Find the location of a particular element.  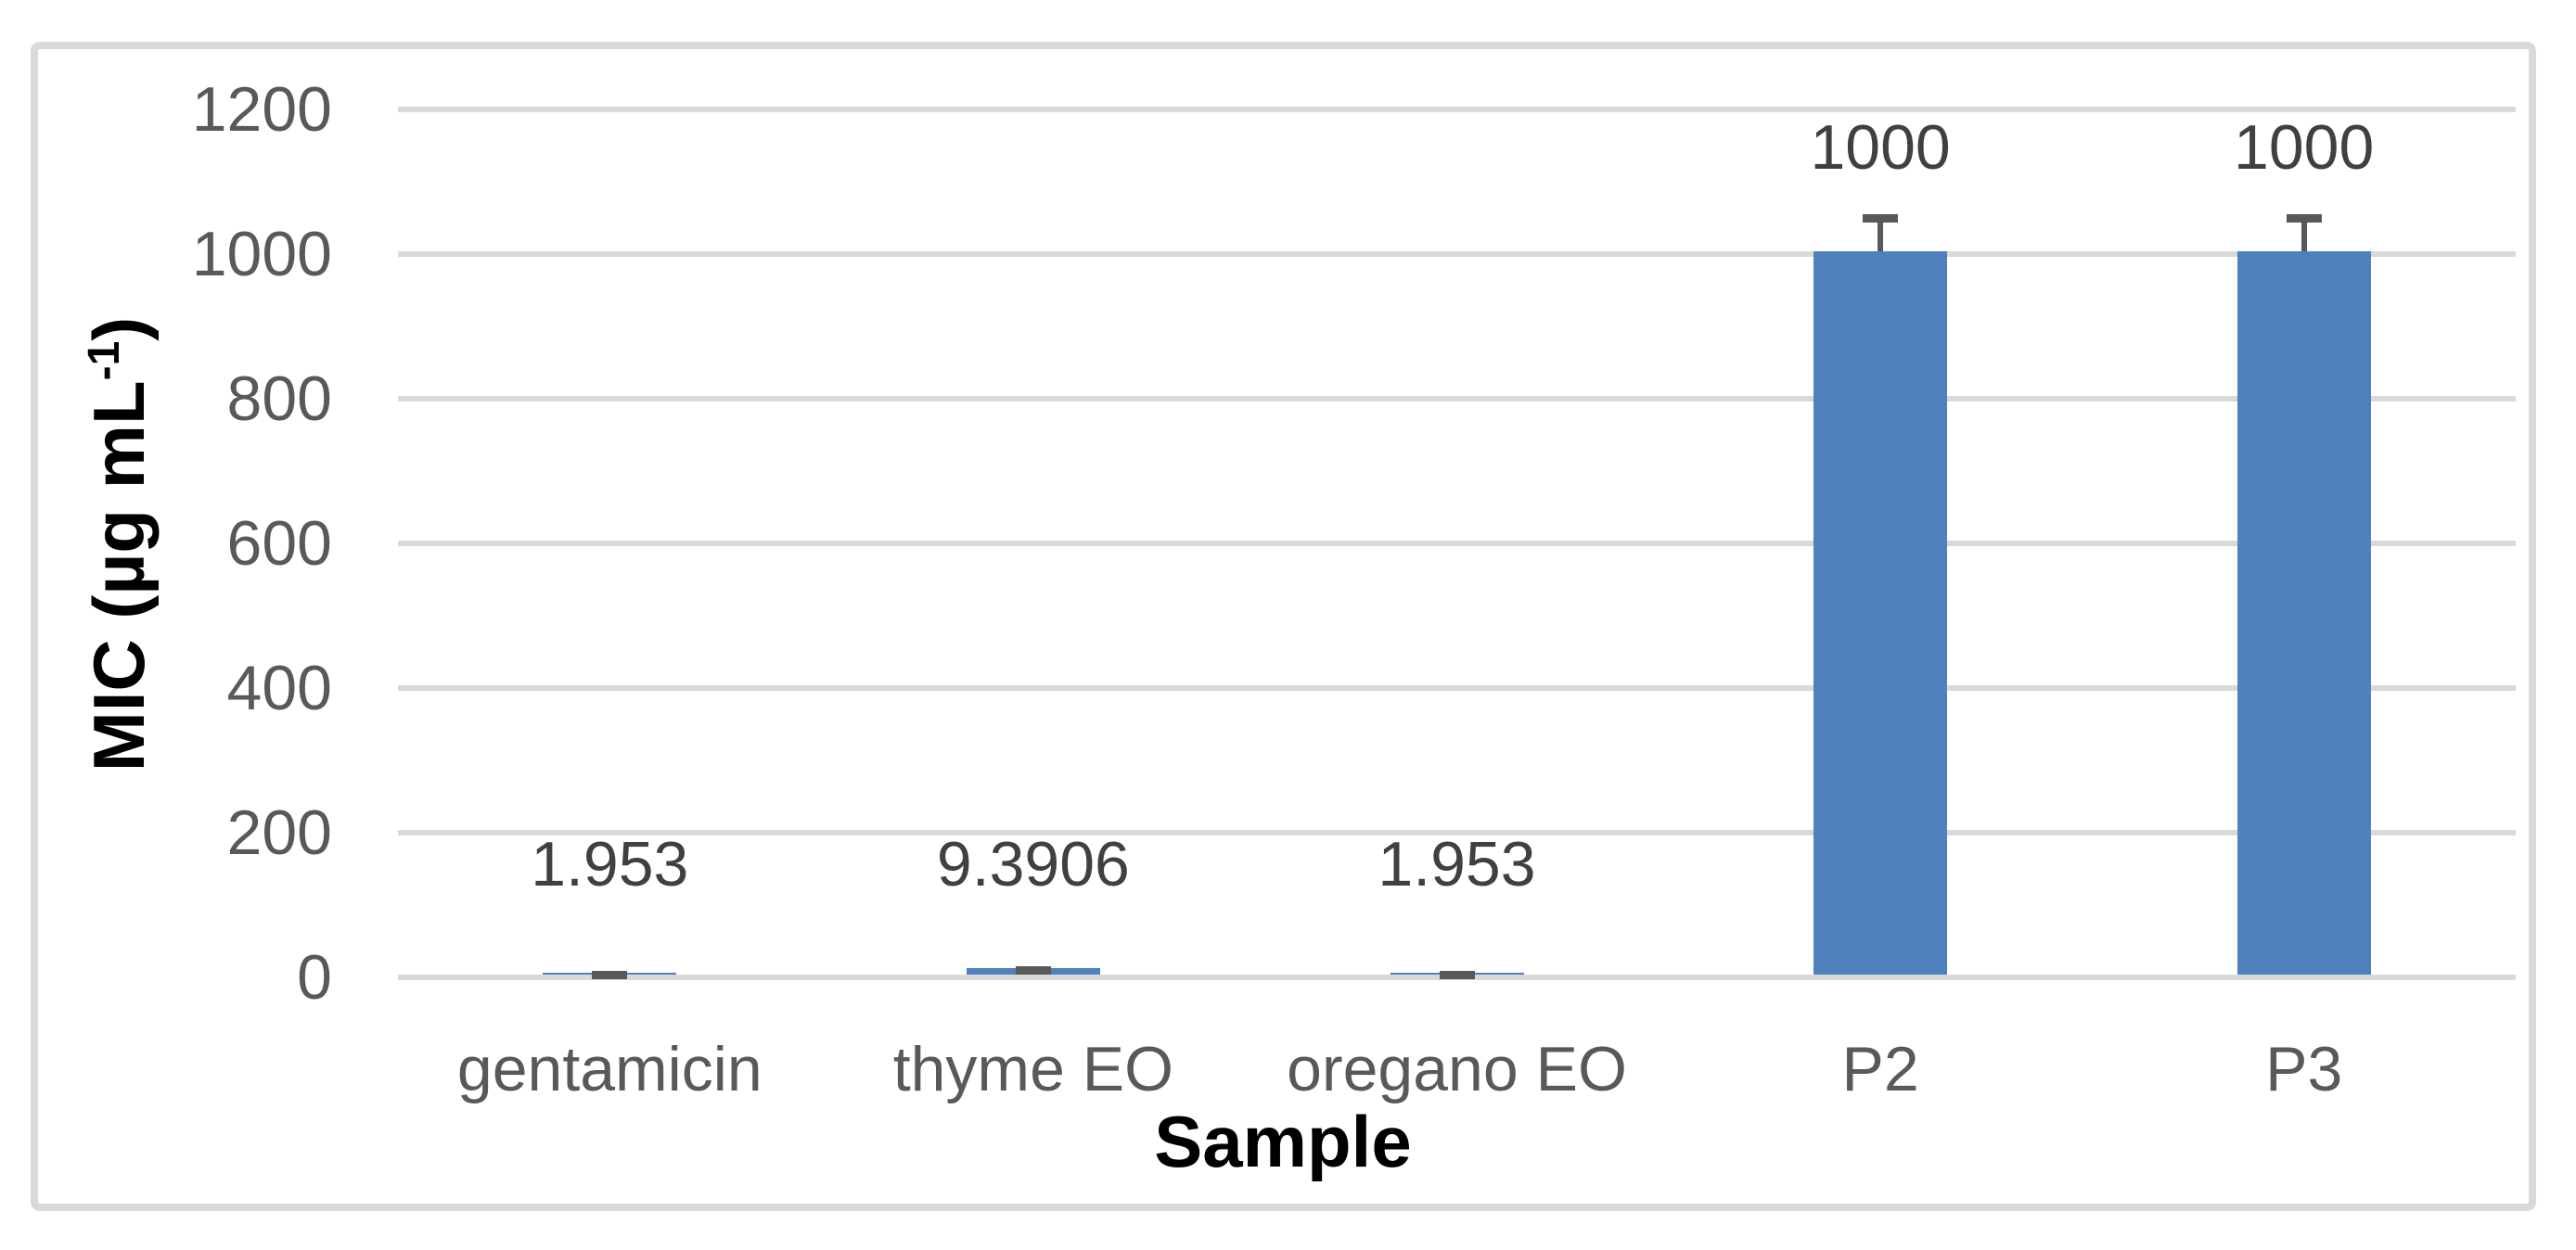

y-axis-title: MIC (µg mL-1) is located at coordinates (118, 544).